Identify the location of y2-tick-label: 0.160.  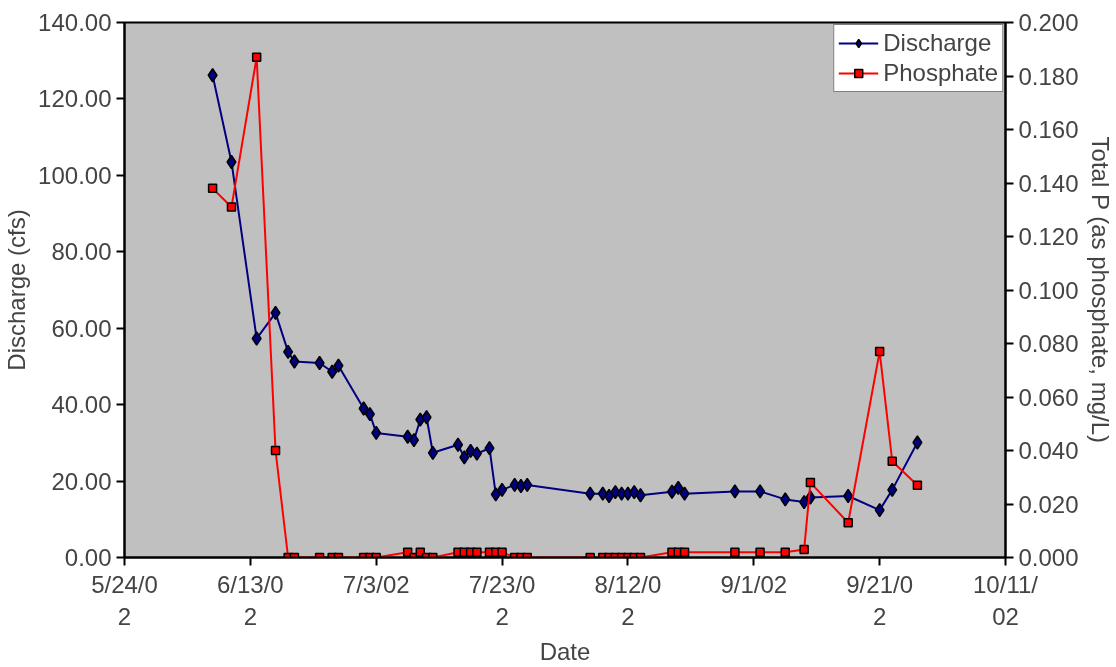
(1048, 129).